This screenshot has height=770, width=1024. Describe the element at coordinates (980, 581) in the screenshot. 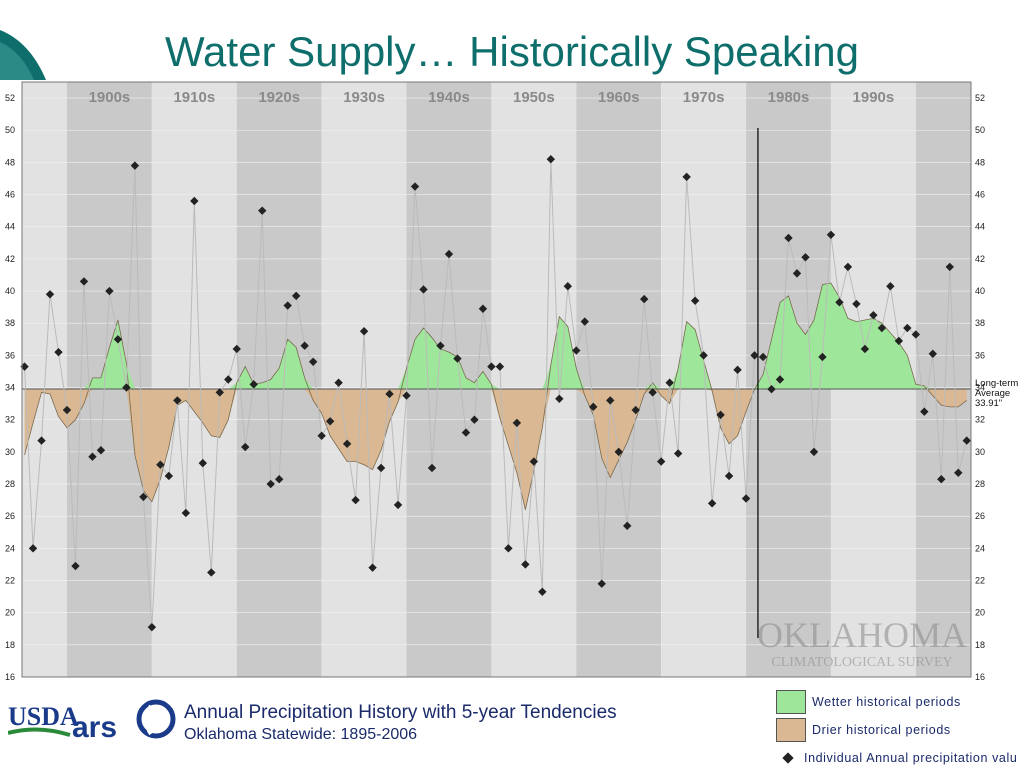

I see `y-tick-right: 22` at that location.